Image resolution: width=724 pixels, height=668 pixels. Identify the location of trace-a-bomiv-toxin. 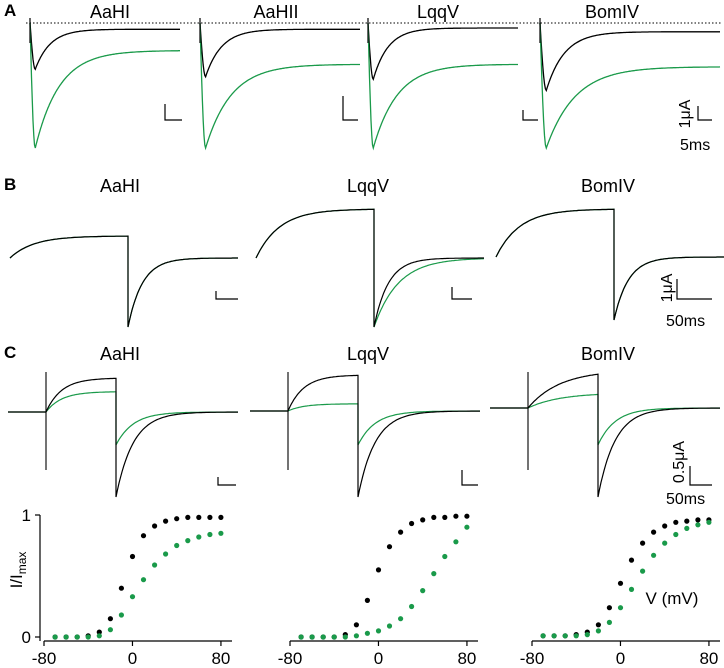
(630, 86).